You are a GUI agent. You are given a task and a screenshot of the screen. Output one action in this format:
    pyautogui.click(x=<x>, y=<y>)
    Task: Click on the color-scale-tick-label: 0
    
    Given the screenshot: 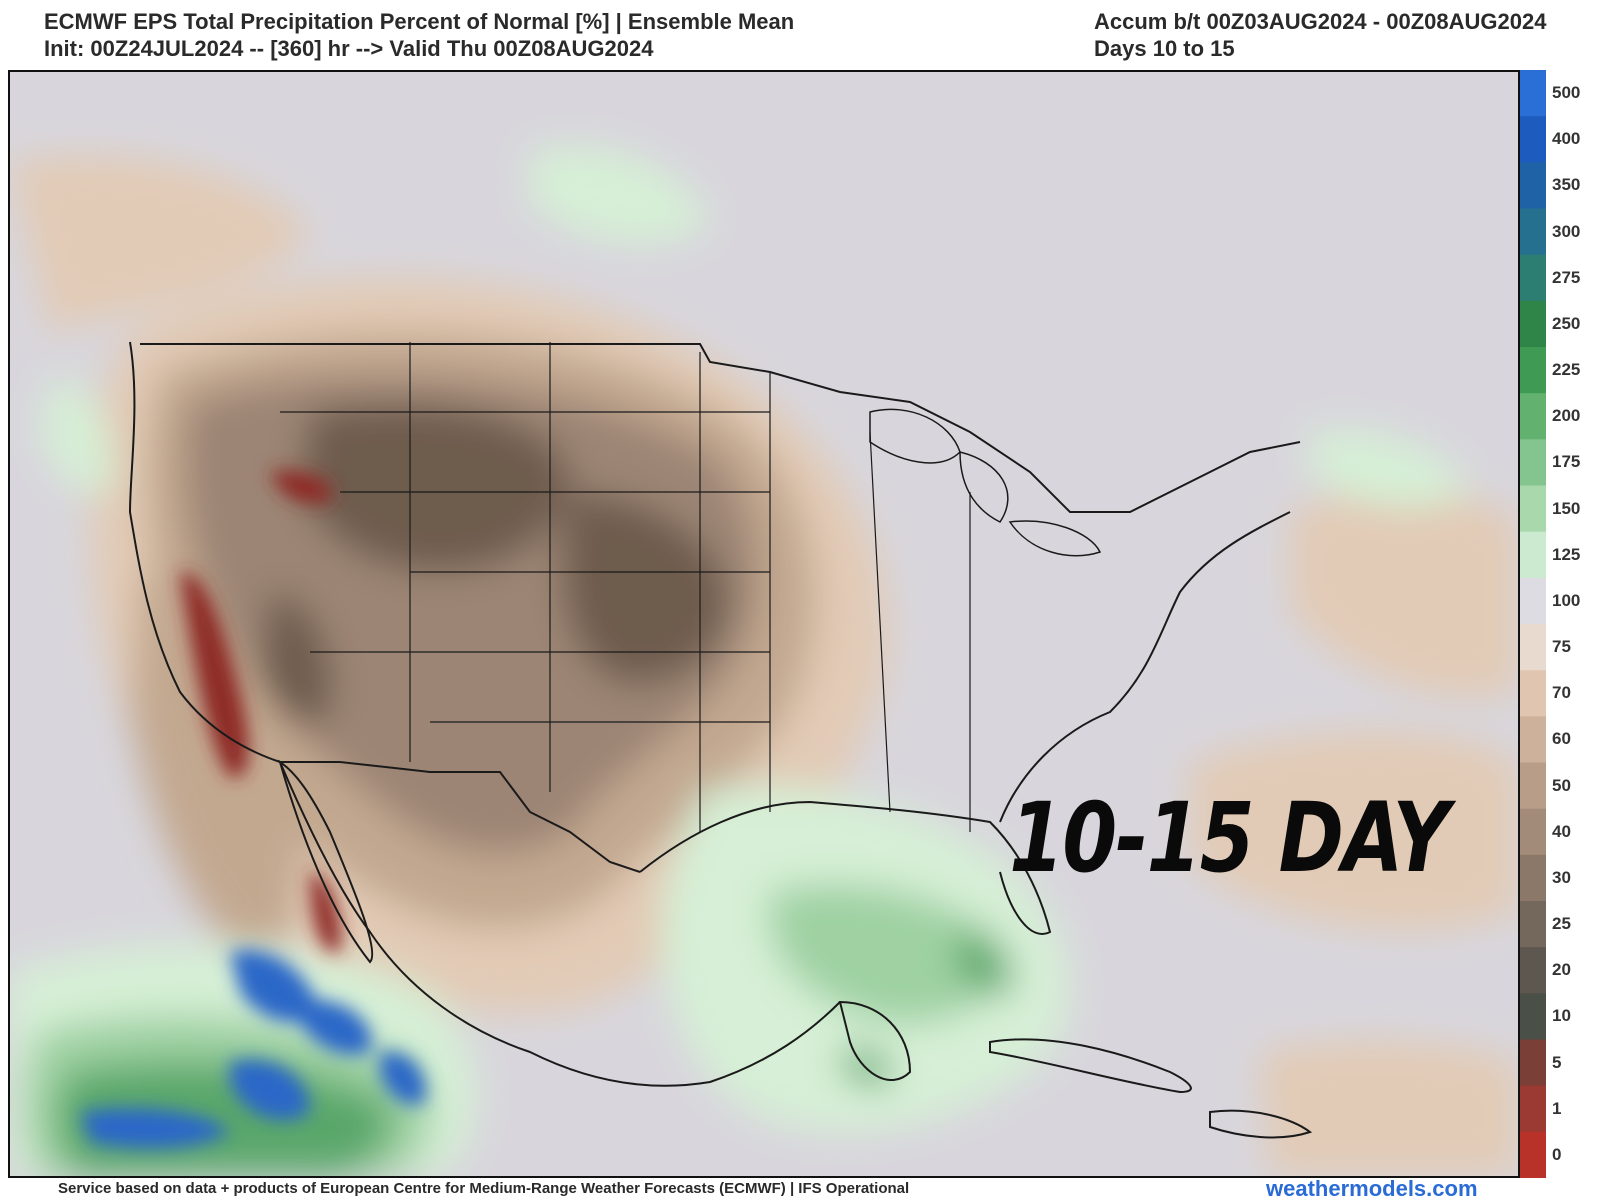 What is the action you would take?
    pyautogui.click(x=1557, y=1154)
    